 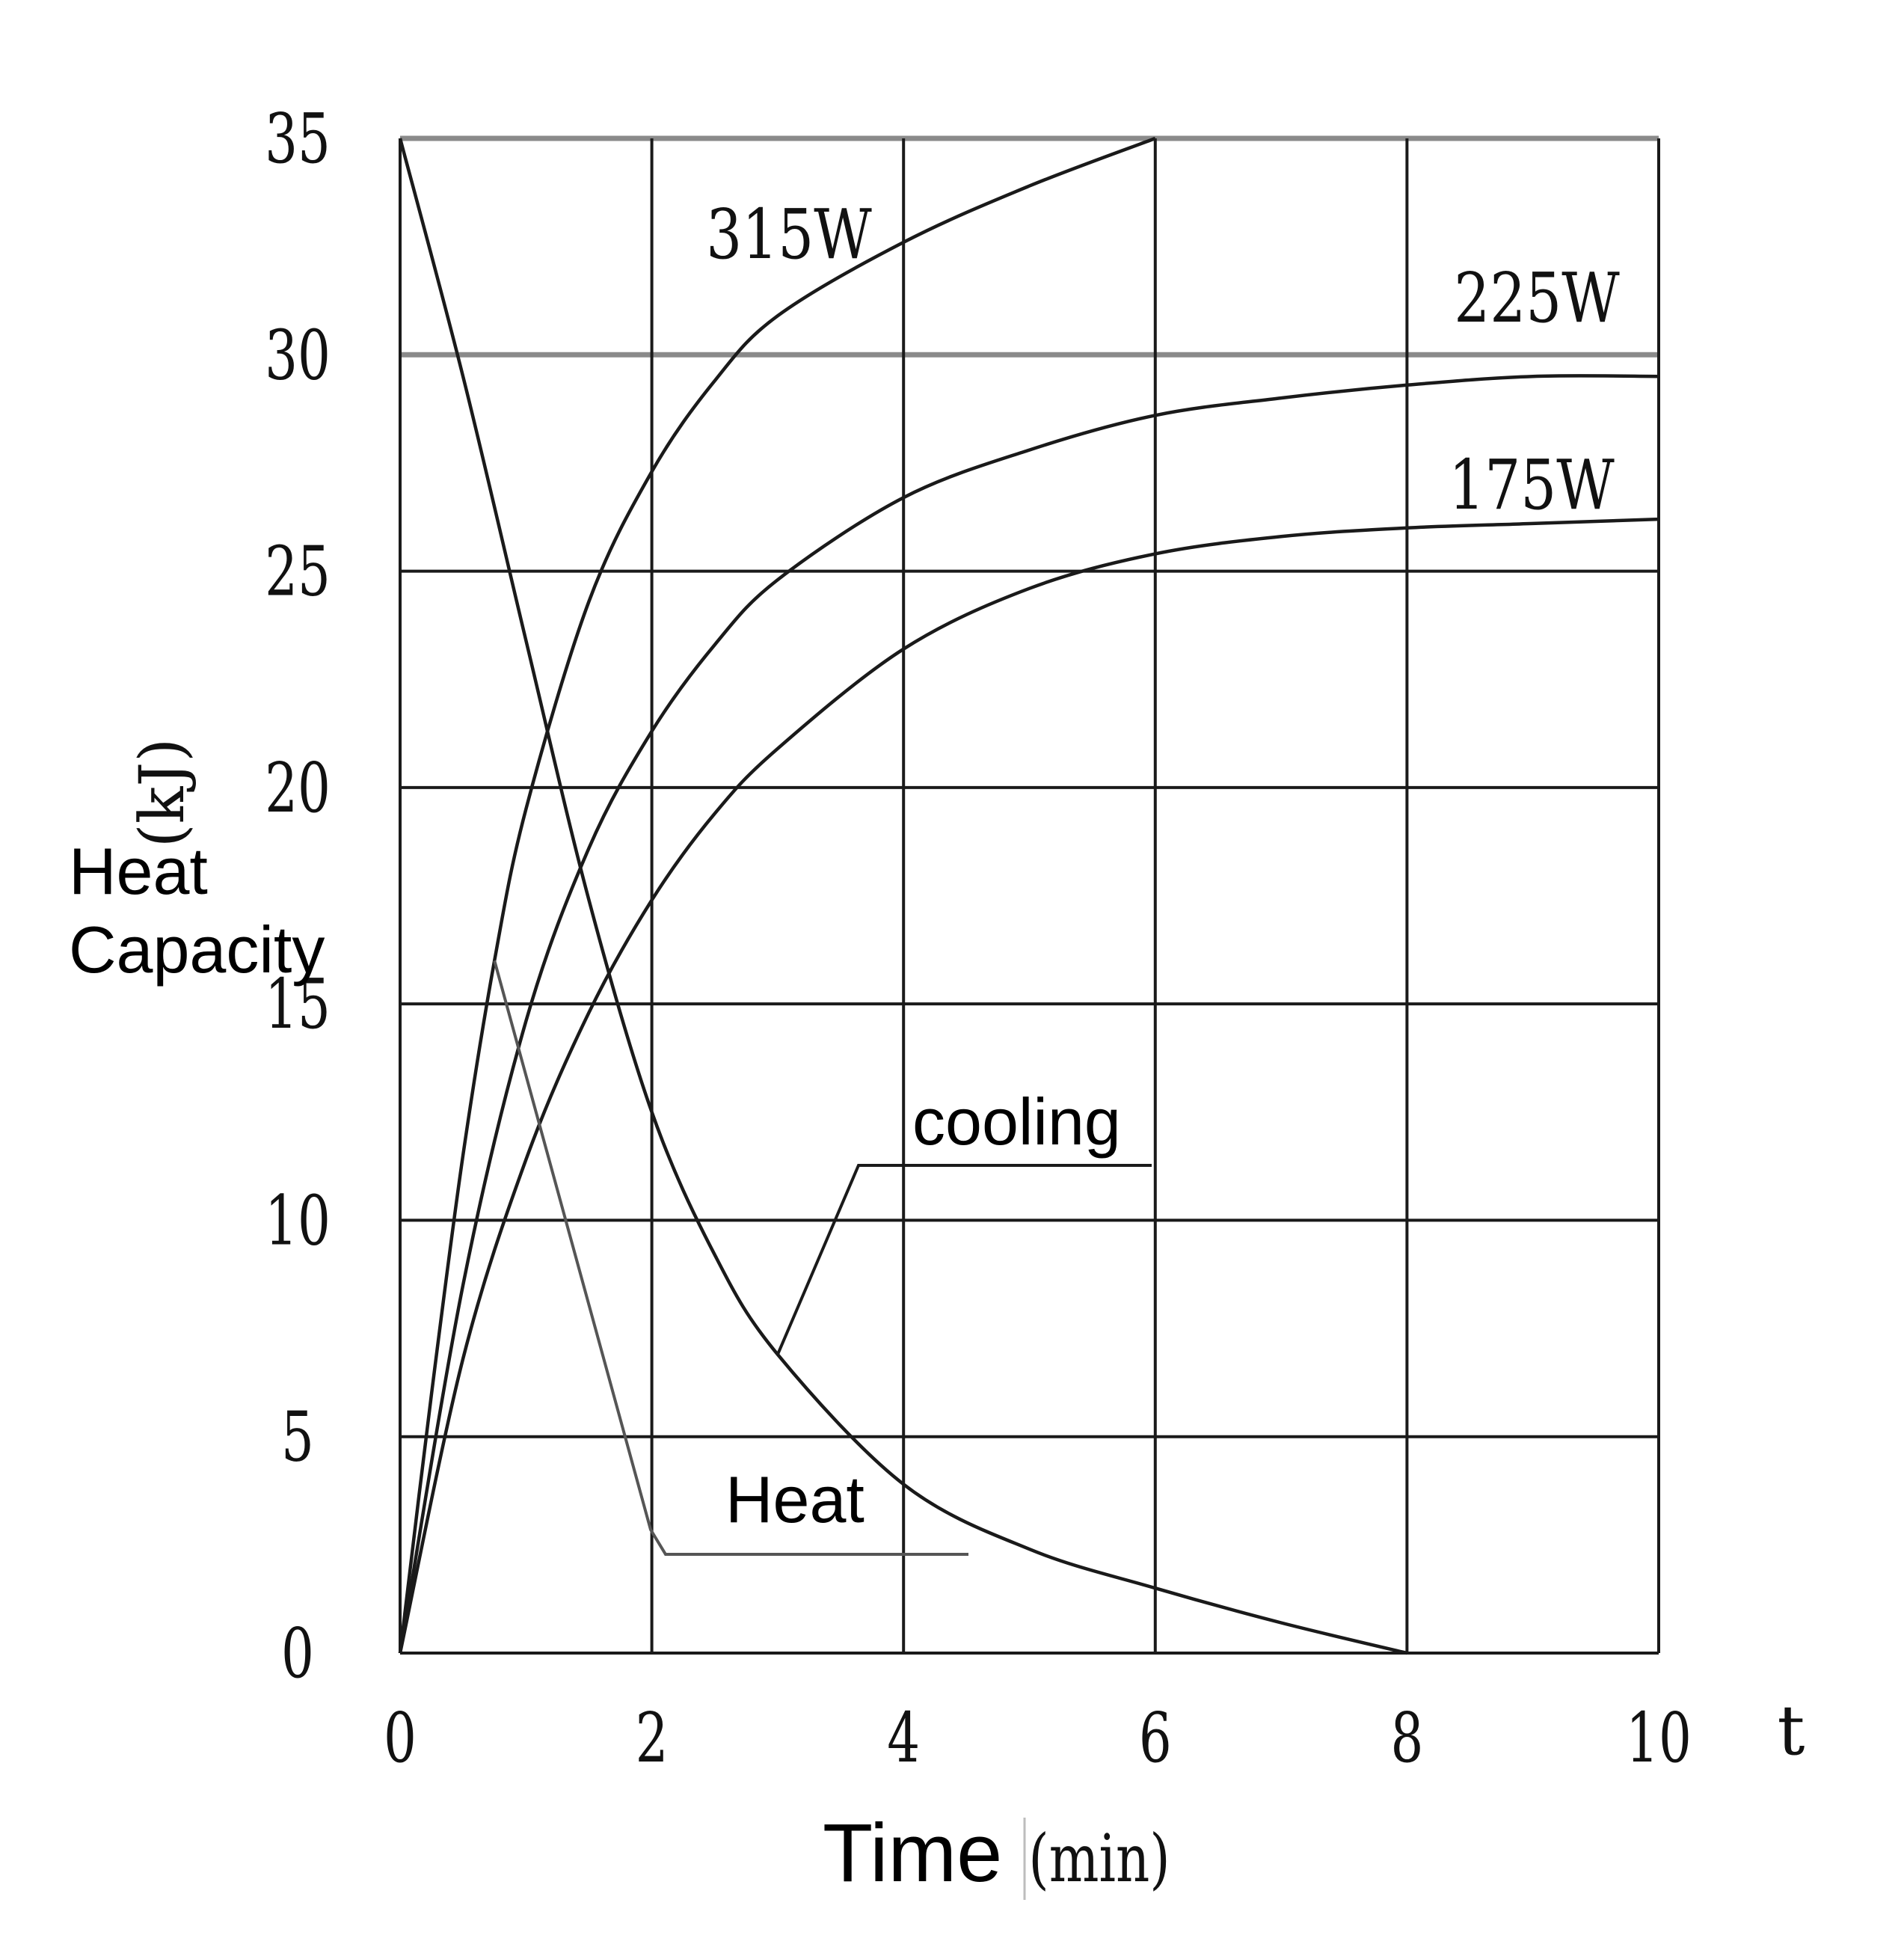 I want to click on series-label-315w: 315W, so click(x=789, y=235).